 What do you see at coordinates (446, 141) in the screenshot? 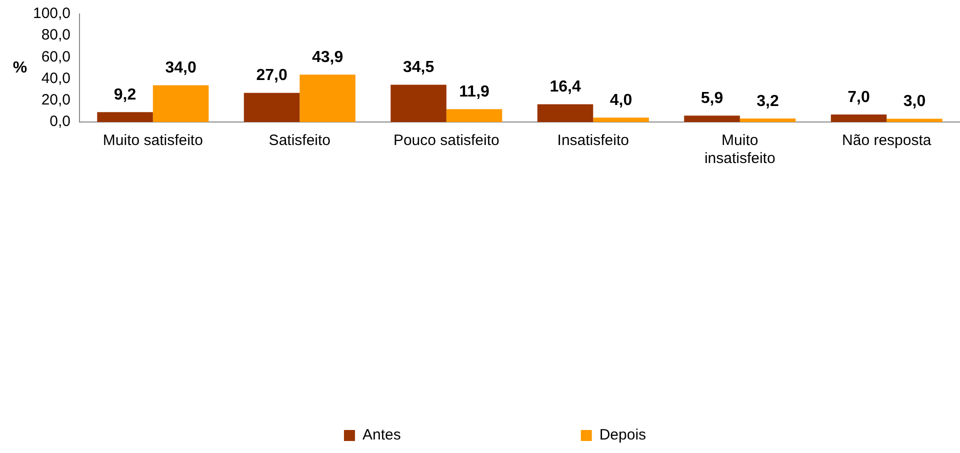
I see `x-tick-label: Pouco satisfeito` at bounding box center [446, 141].